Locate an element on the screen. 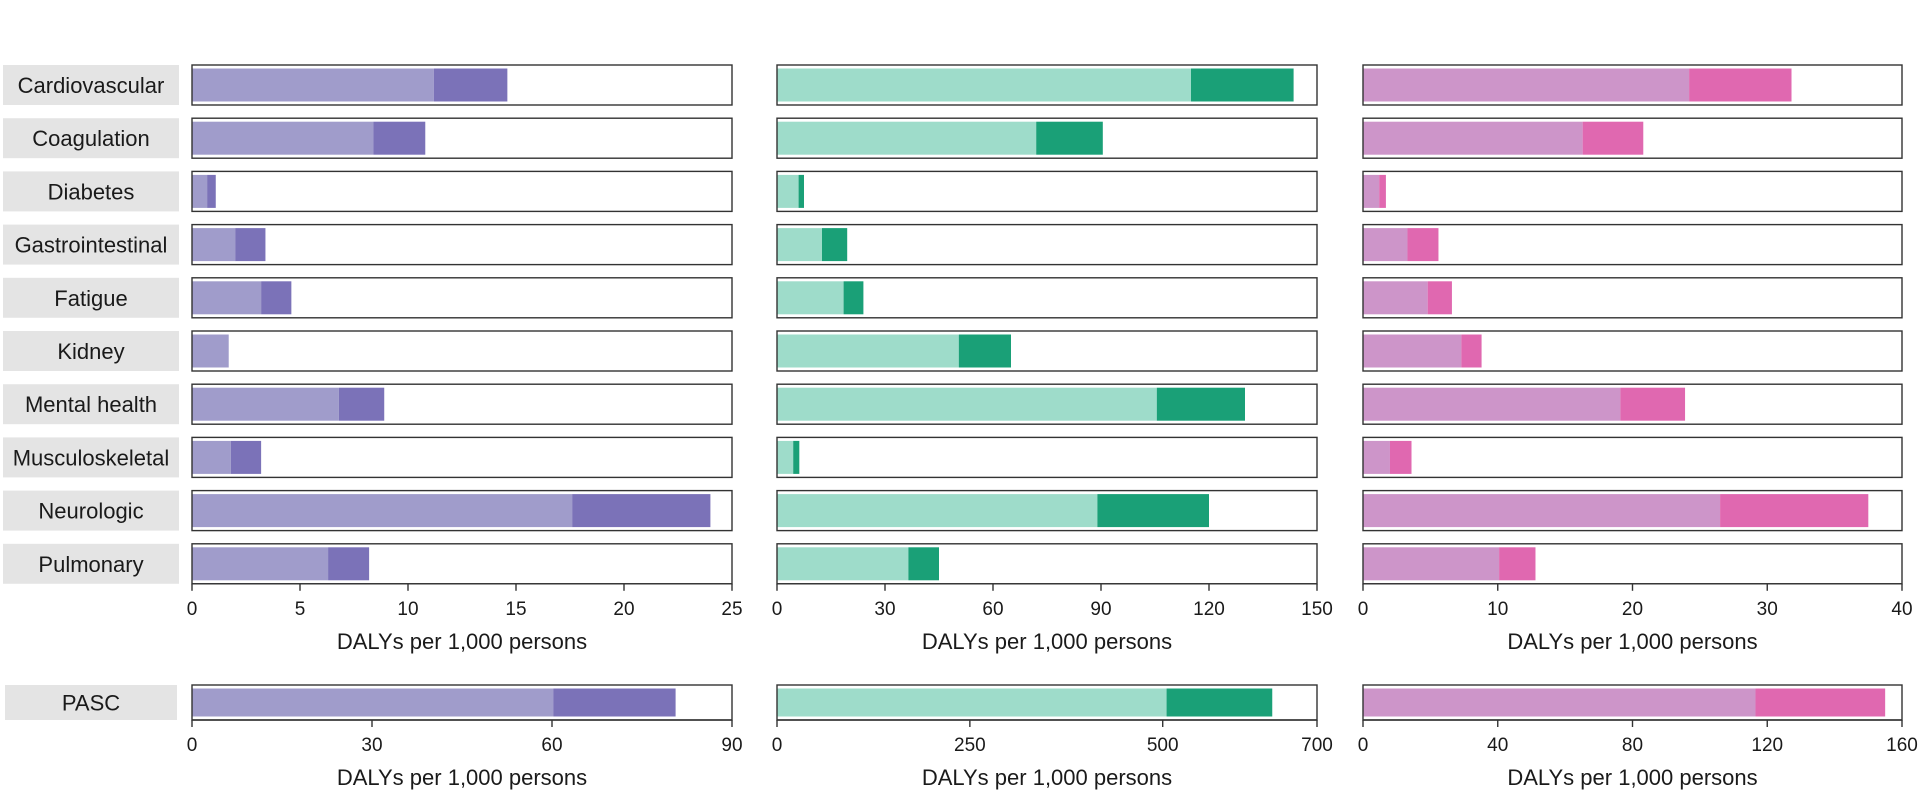 This screenshot has width=1920, height=795. category-label-cardiovascular: Cardiovascular is located at coordinates (91, 85).